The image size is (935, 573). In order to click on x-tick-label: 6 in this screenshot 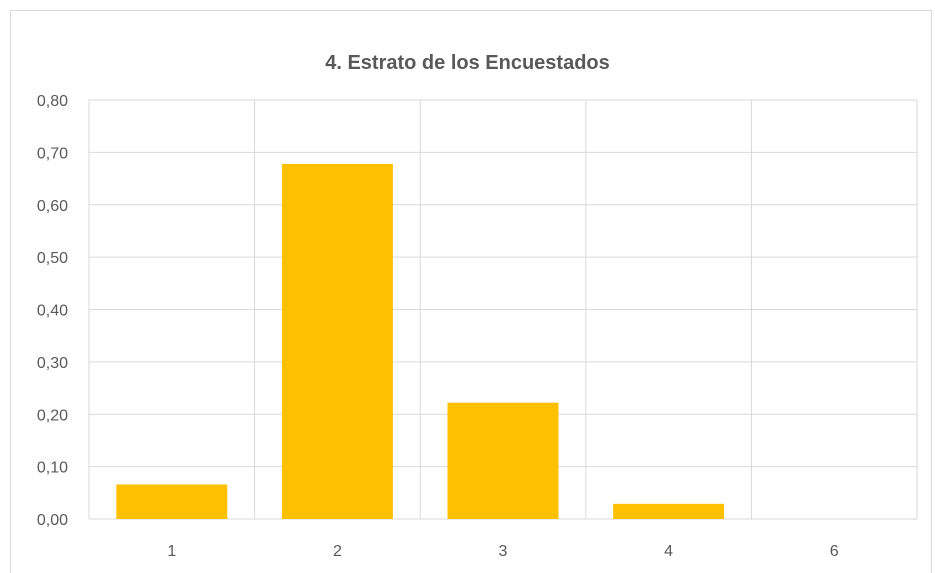, I will do `click(834, 551)`.